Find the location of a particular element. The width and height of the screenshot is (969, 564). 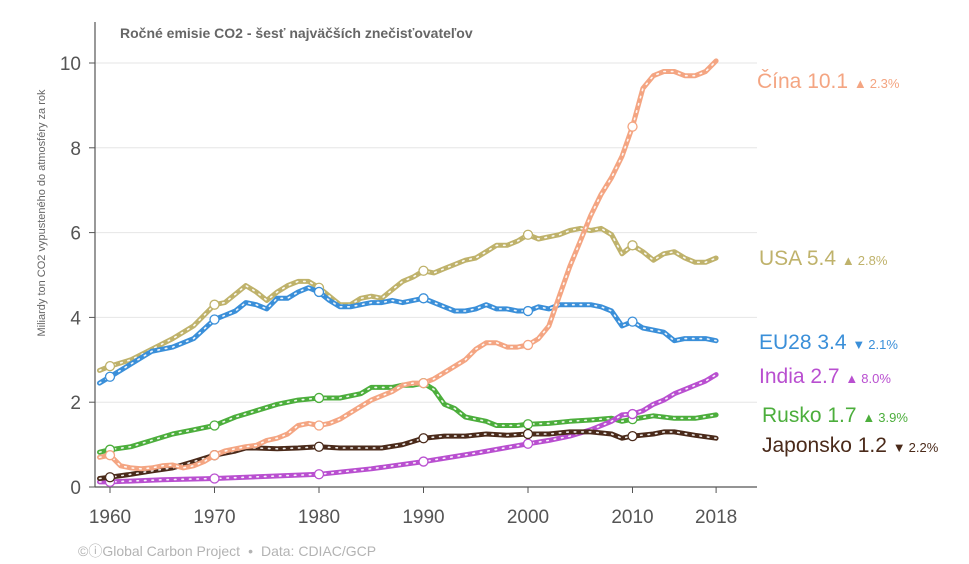

series-line-eu28 is located at coordinates (408, 335).